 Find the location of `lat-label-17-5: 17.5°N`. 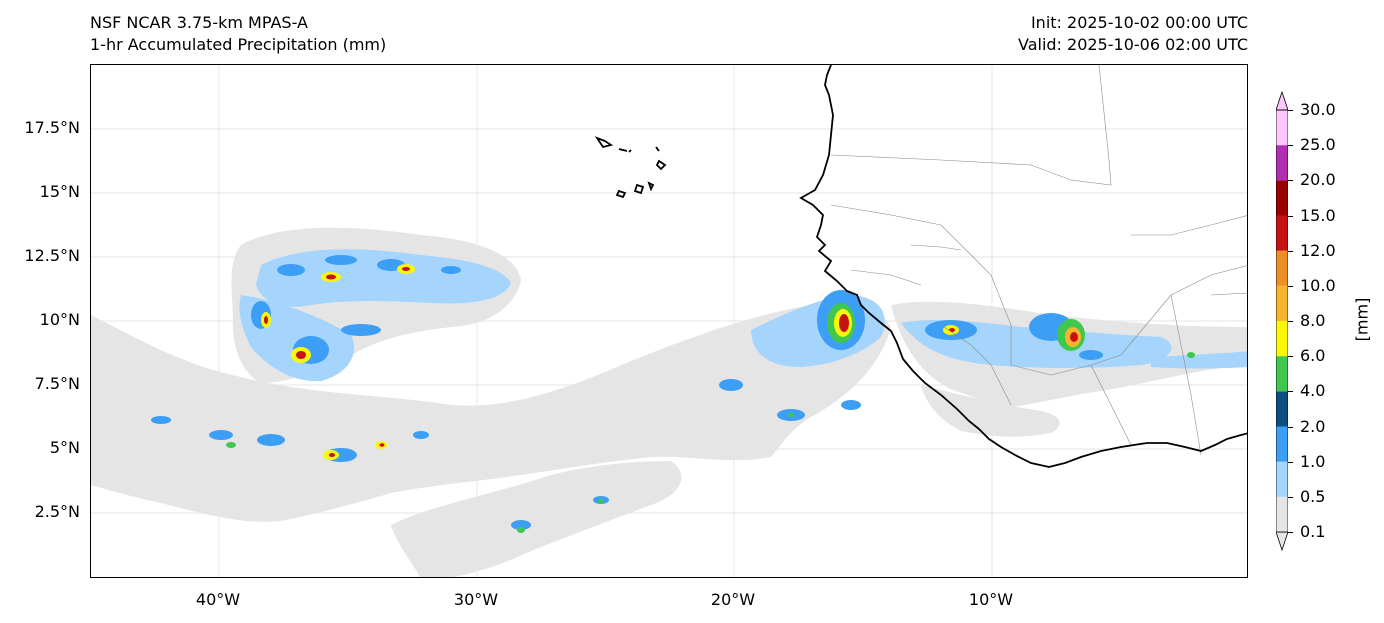

lat-label-17-5: 17.5°N is located at coordinates (52, 127).